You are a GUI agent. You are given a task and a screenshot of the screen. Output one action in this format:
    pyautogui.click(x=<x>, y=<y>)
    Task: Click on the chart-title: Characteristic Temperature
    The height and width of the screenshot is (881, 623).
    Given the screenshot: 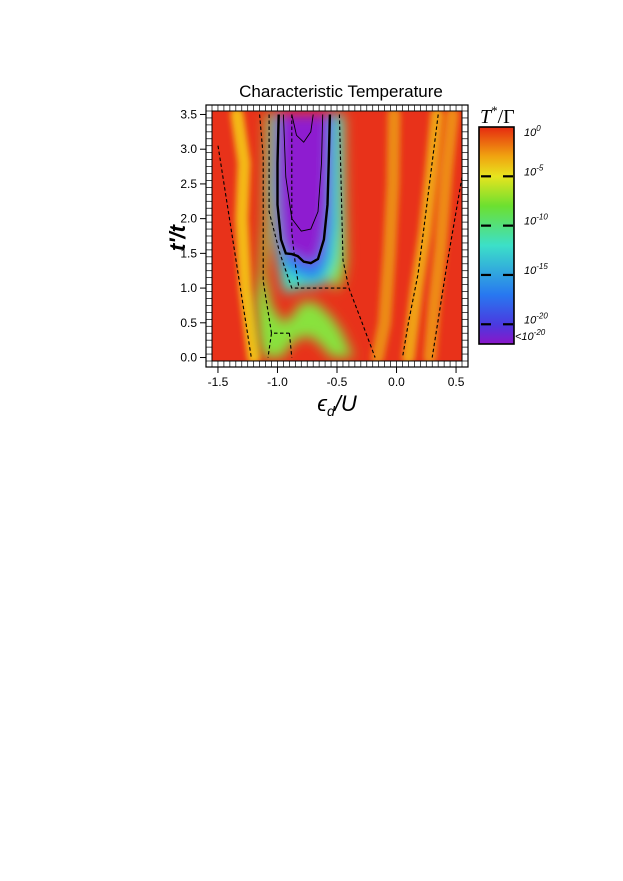 What is the action you would take?
    pyautogui.click(x=341, y=91)
    